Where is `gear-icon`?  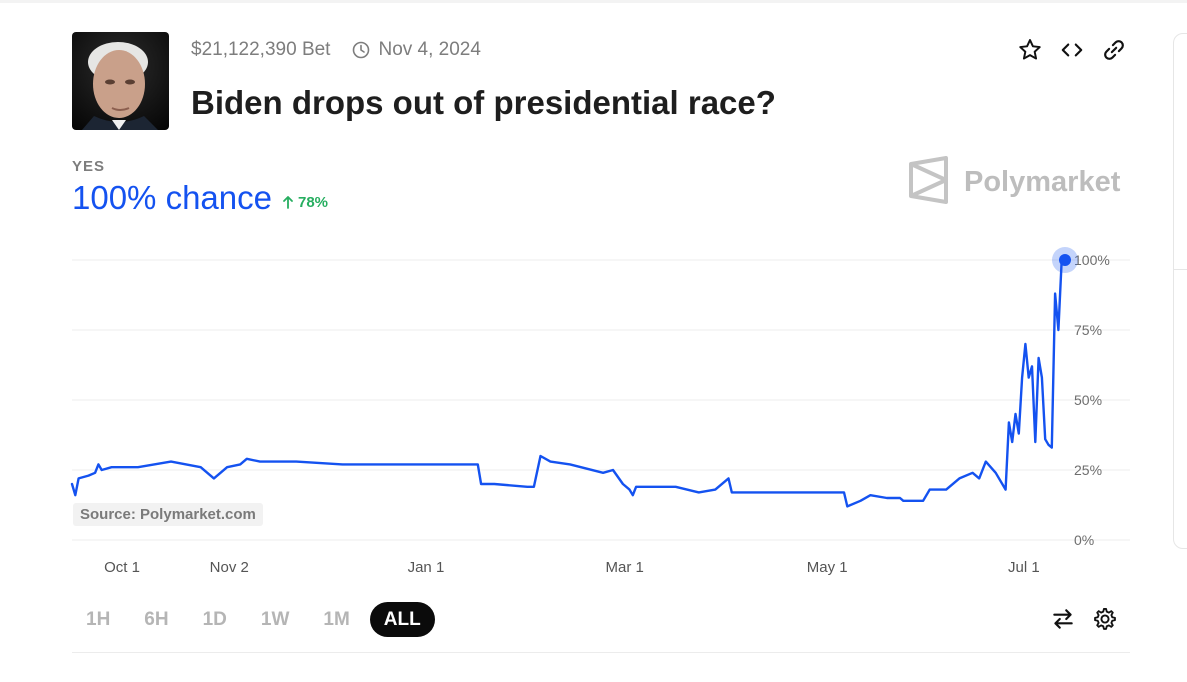
gear-icon is located at coordinates (1105, 619).